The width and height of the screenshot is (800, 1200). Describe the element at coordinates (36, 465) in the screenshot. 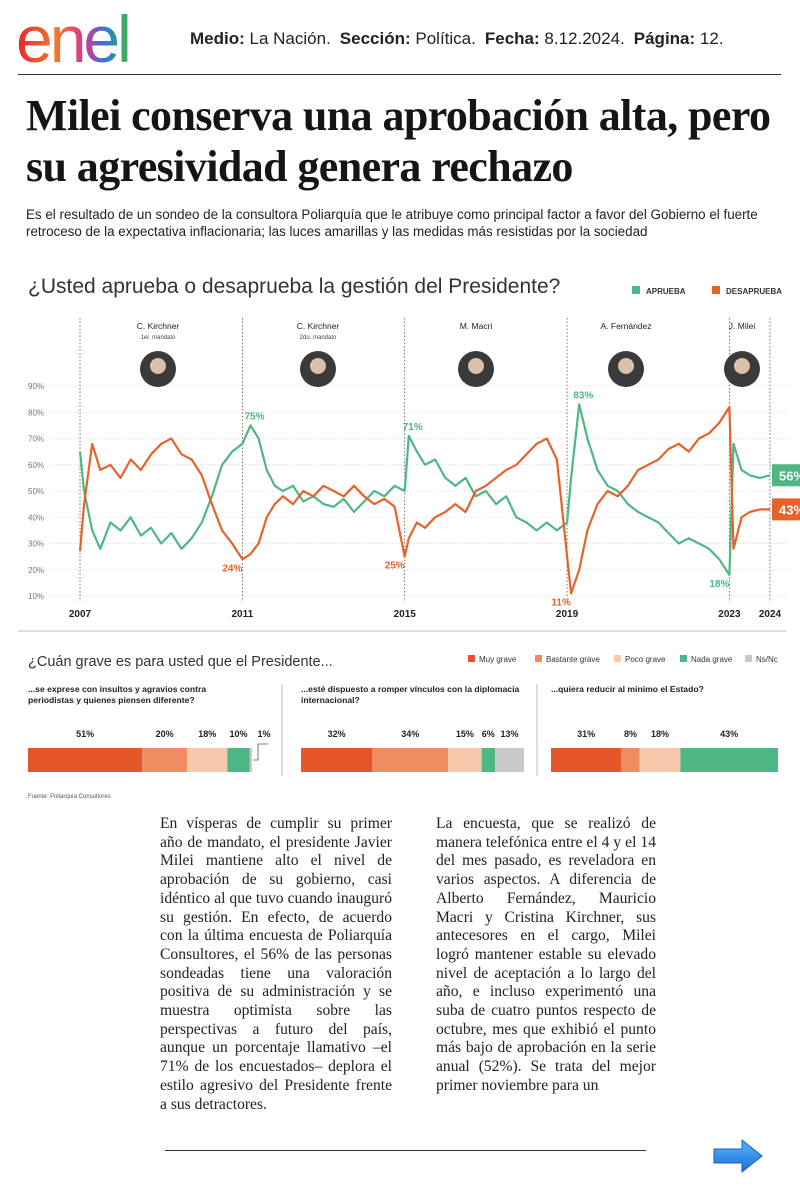

I see `y-tick-label: 60%` at that location.